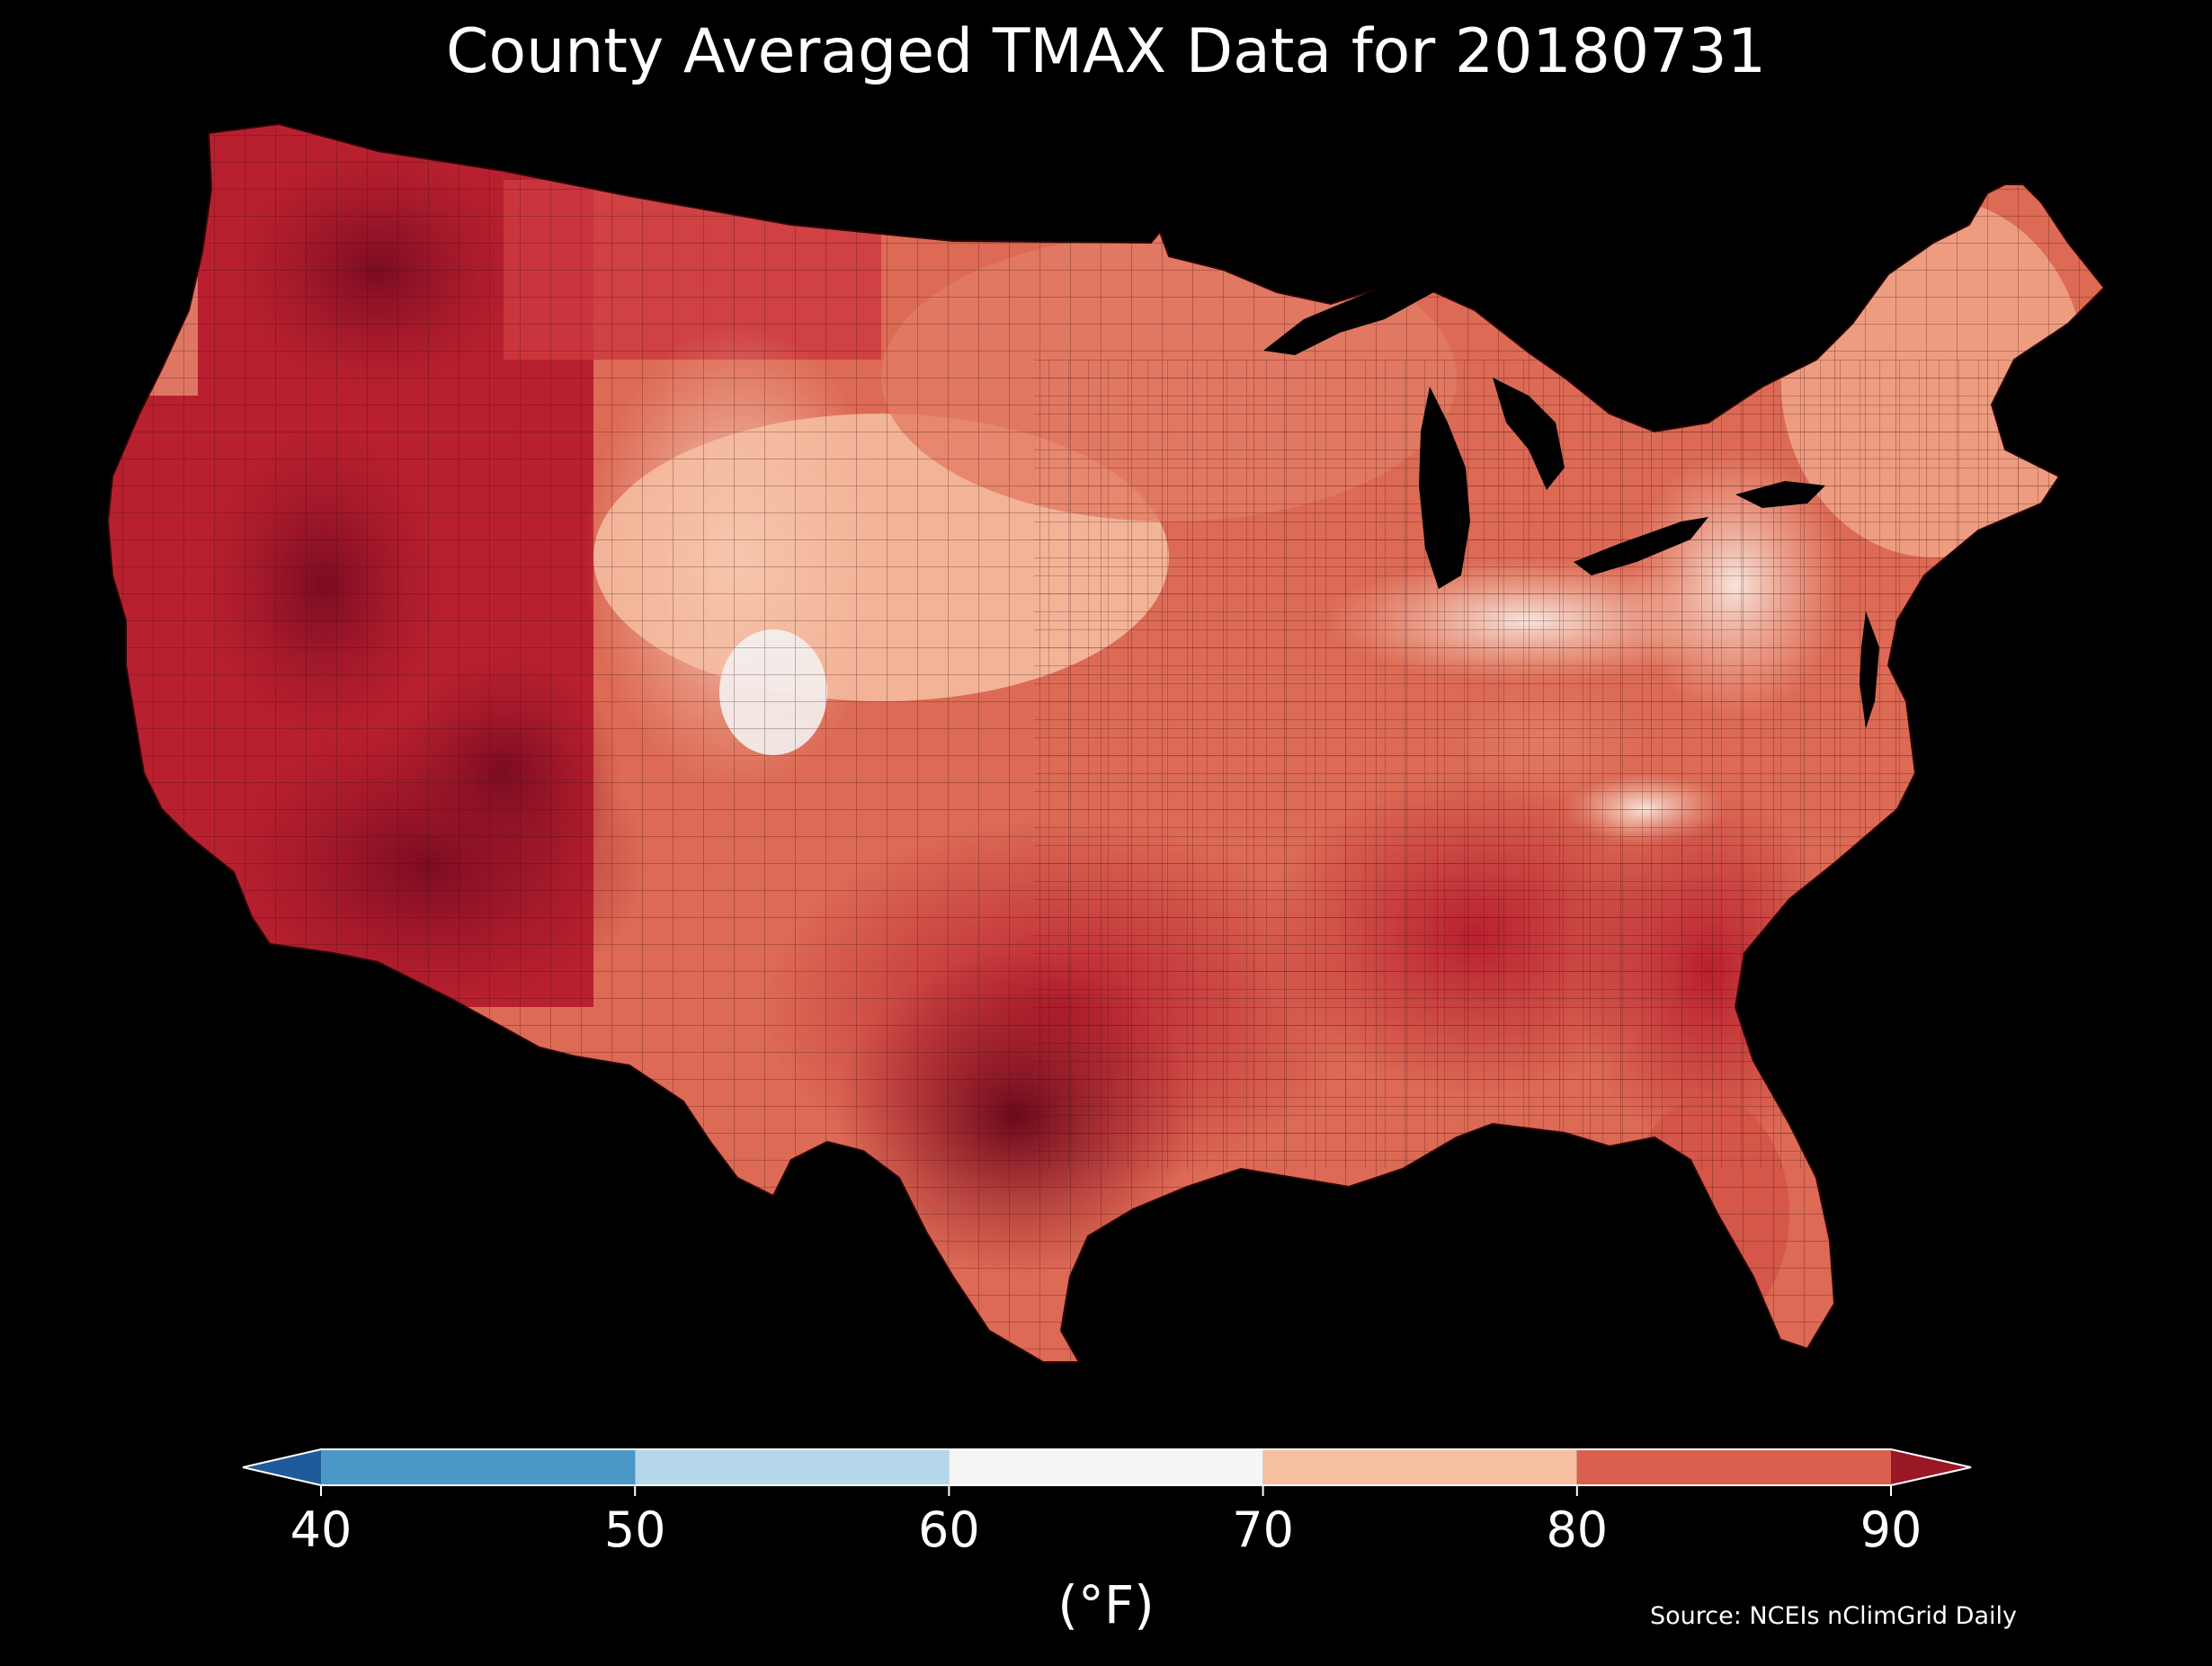 The height and width of the screenshot is (1666, 2212). Describe the element at coordinates (1263, 1530) in the screenshot. I see `colorbar-tick-label: 70` at that location.